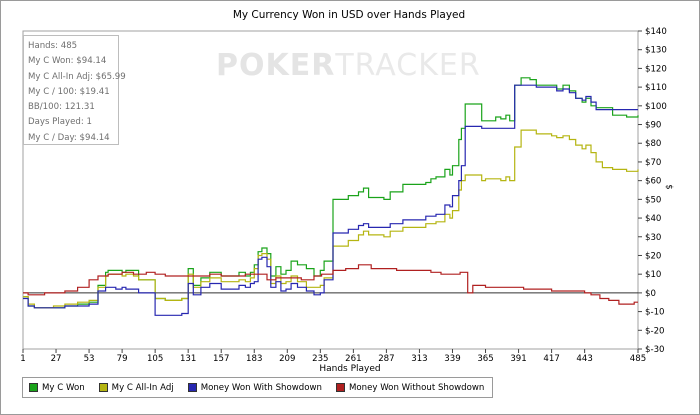 Image resolution: width=700 pixels, height=415 pixels. I want to click on watermark-part1: POKER, so click(276, 65).